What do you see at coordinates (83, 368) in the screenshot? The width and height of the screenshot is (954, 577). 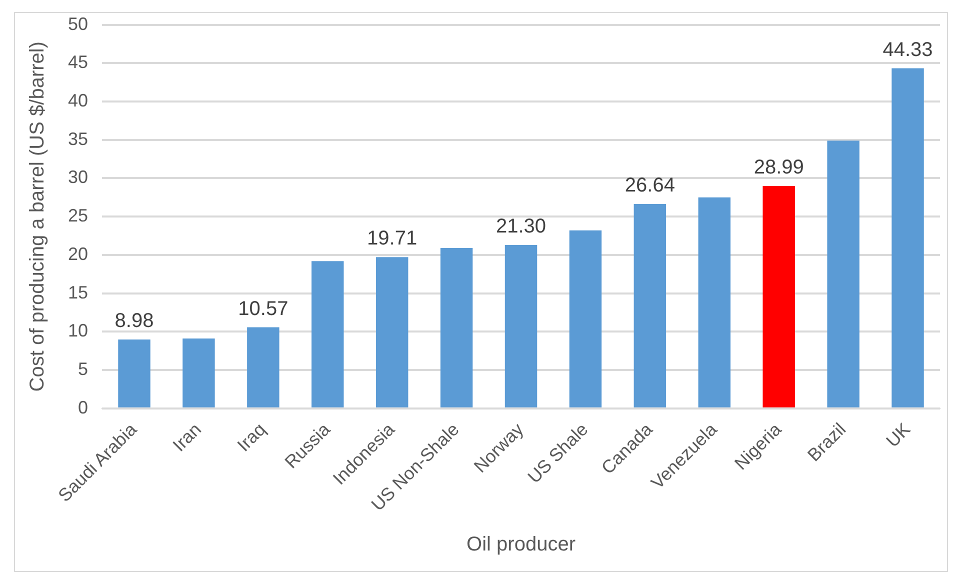 I see `y-tick-label: 5` at bounding box center [83, 368].